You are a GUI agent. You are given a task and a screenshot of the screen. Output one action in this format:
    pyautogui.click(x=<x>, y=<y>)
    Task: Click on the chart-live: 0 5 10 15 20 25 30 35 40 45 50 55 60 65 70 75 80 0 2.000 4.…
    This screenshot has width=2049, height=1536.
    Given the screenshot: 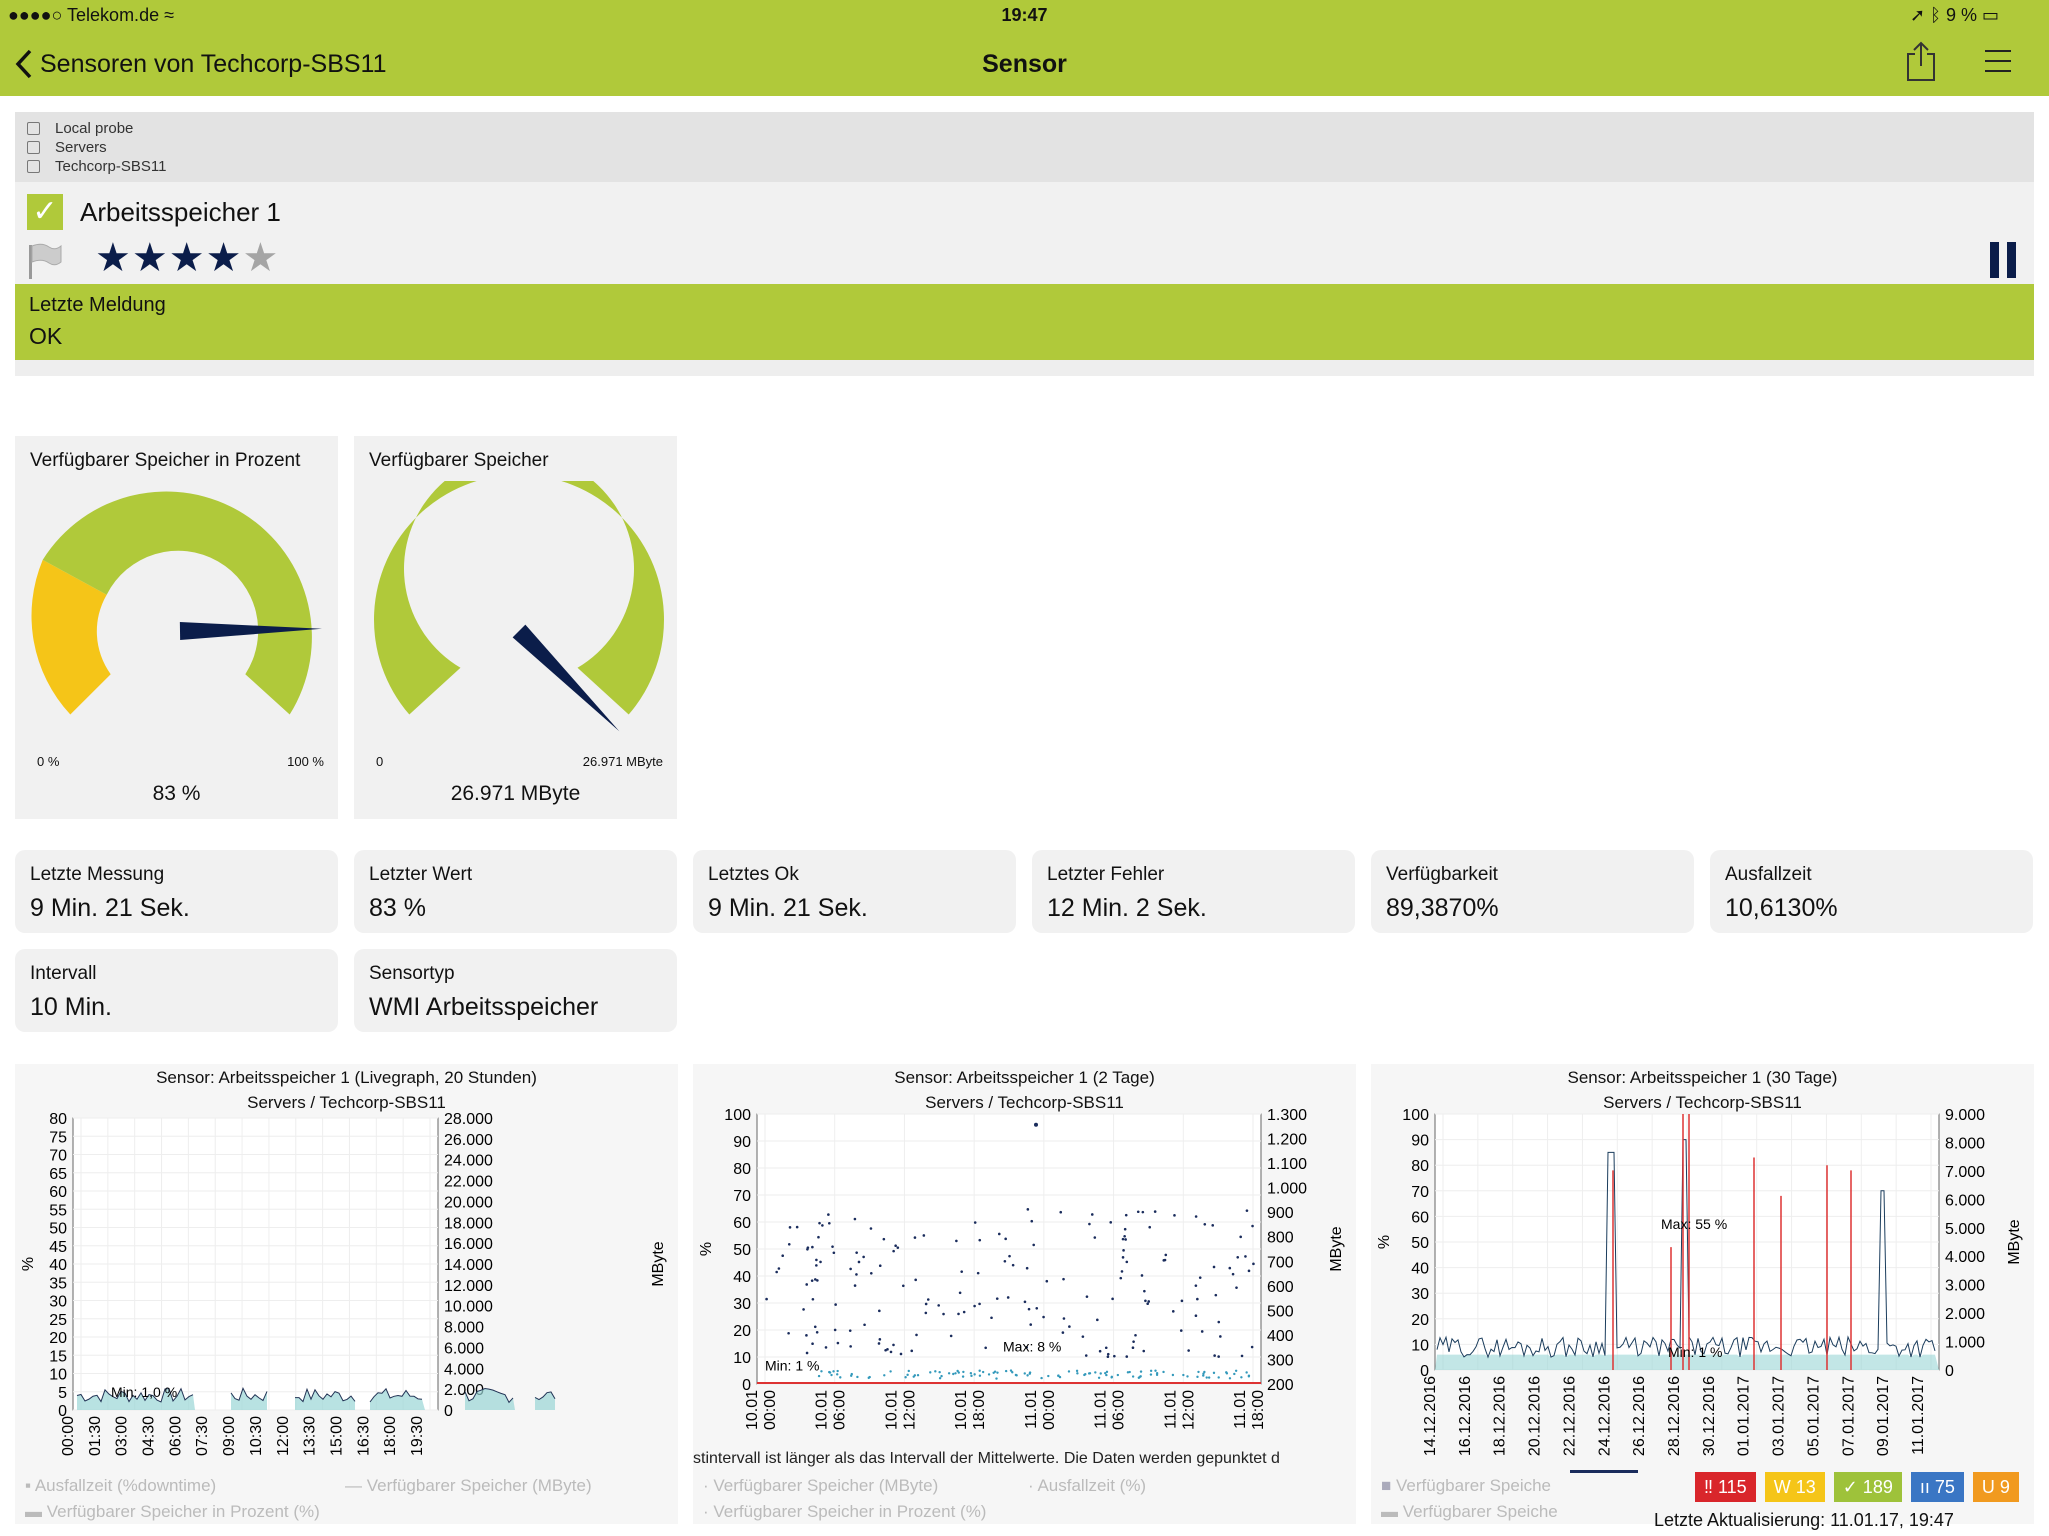 What is the action you would take?
    pyautogui.click(x=346, y=1294)
    